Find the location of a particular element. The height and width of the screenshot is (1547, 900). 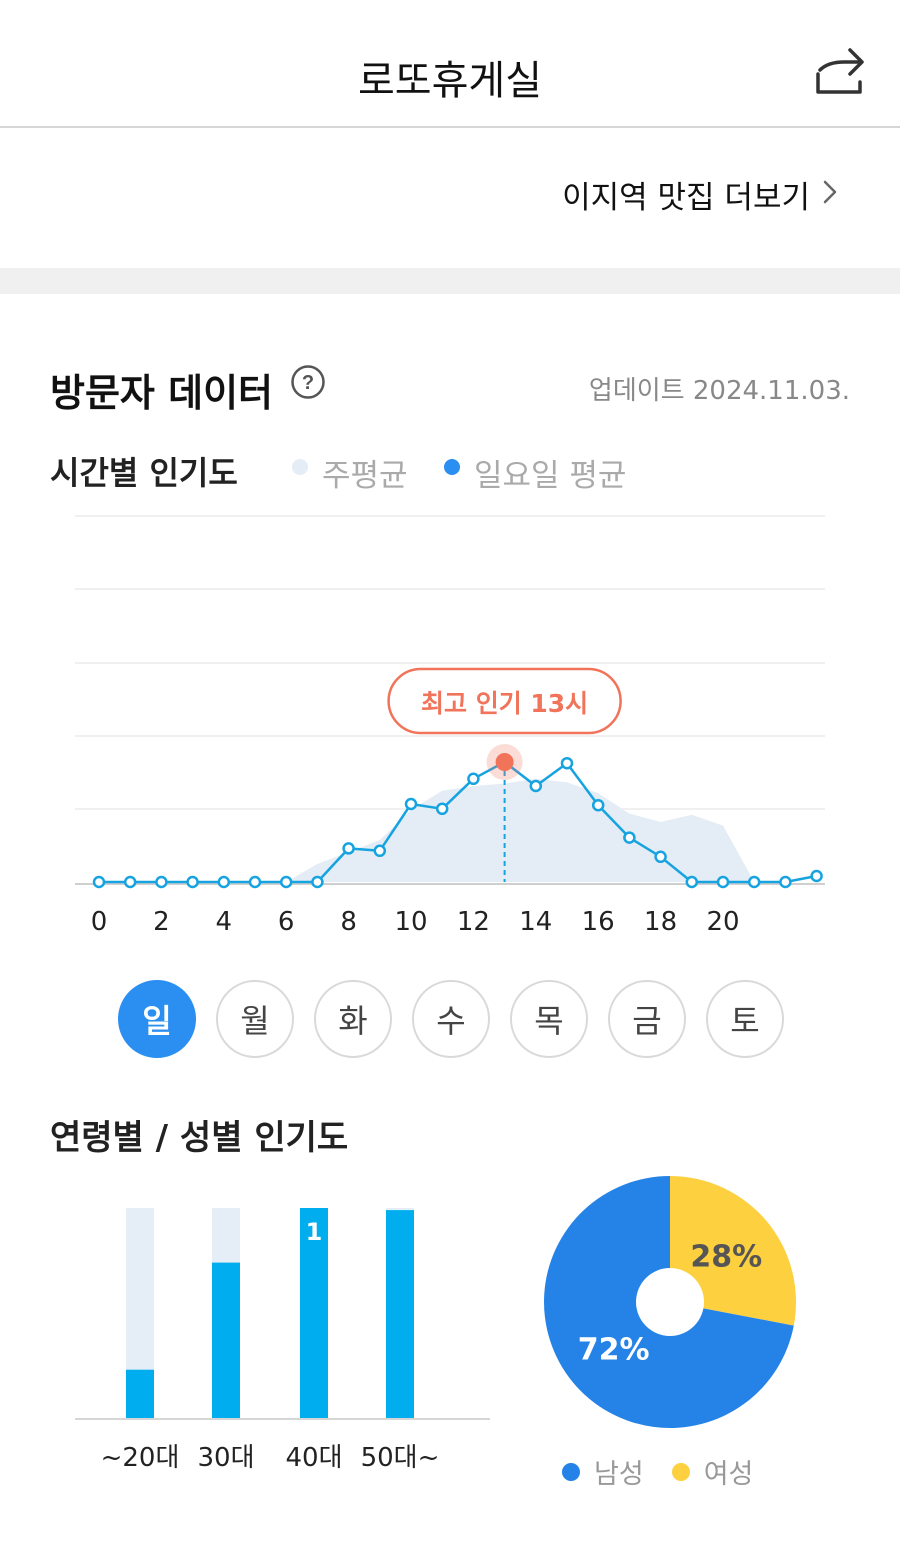

bar-data-label: 1 is located at coordinates (314, 1232).